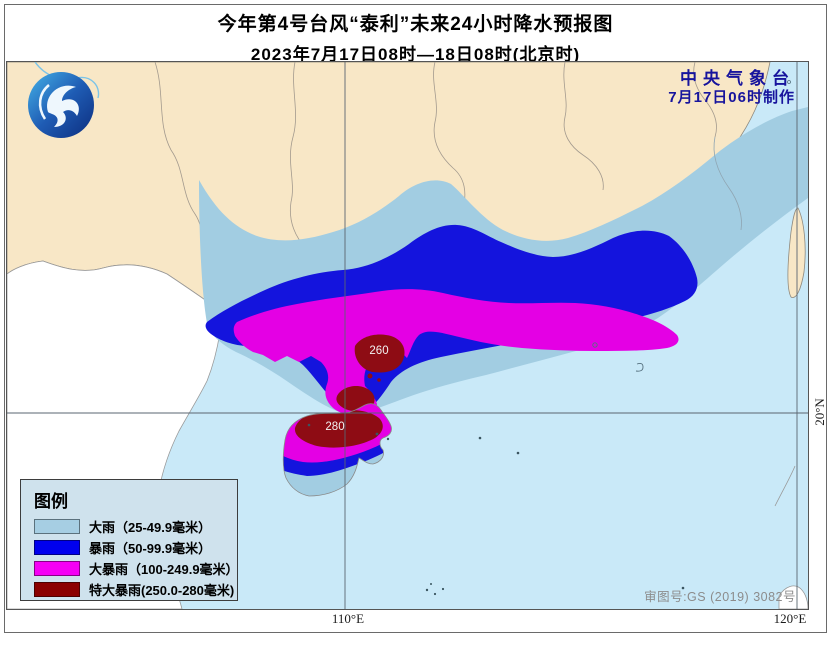 The image size is (831, 649). What do you see at coordinates (57, 568) in the screenshot?
I see `torrential-rain-swatch` at bounding box center [57, 568].